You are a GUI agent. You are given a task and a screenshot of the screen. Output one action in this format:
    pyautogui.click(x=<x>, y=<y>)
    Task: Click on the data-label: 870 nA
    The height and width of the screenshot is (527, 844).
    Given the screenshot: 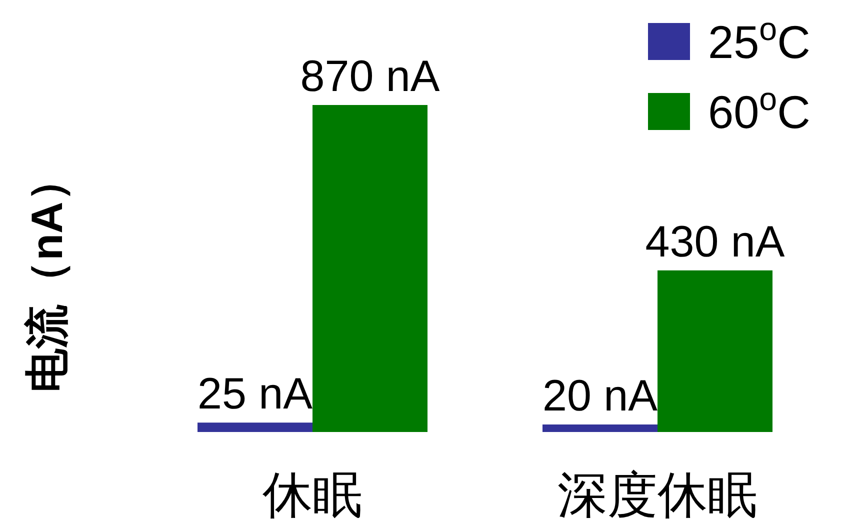 What is the action you would take?
    pyautogui.click(x=370, y=76)
    